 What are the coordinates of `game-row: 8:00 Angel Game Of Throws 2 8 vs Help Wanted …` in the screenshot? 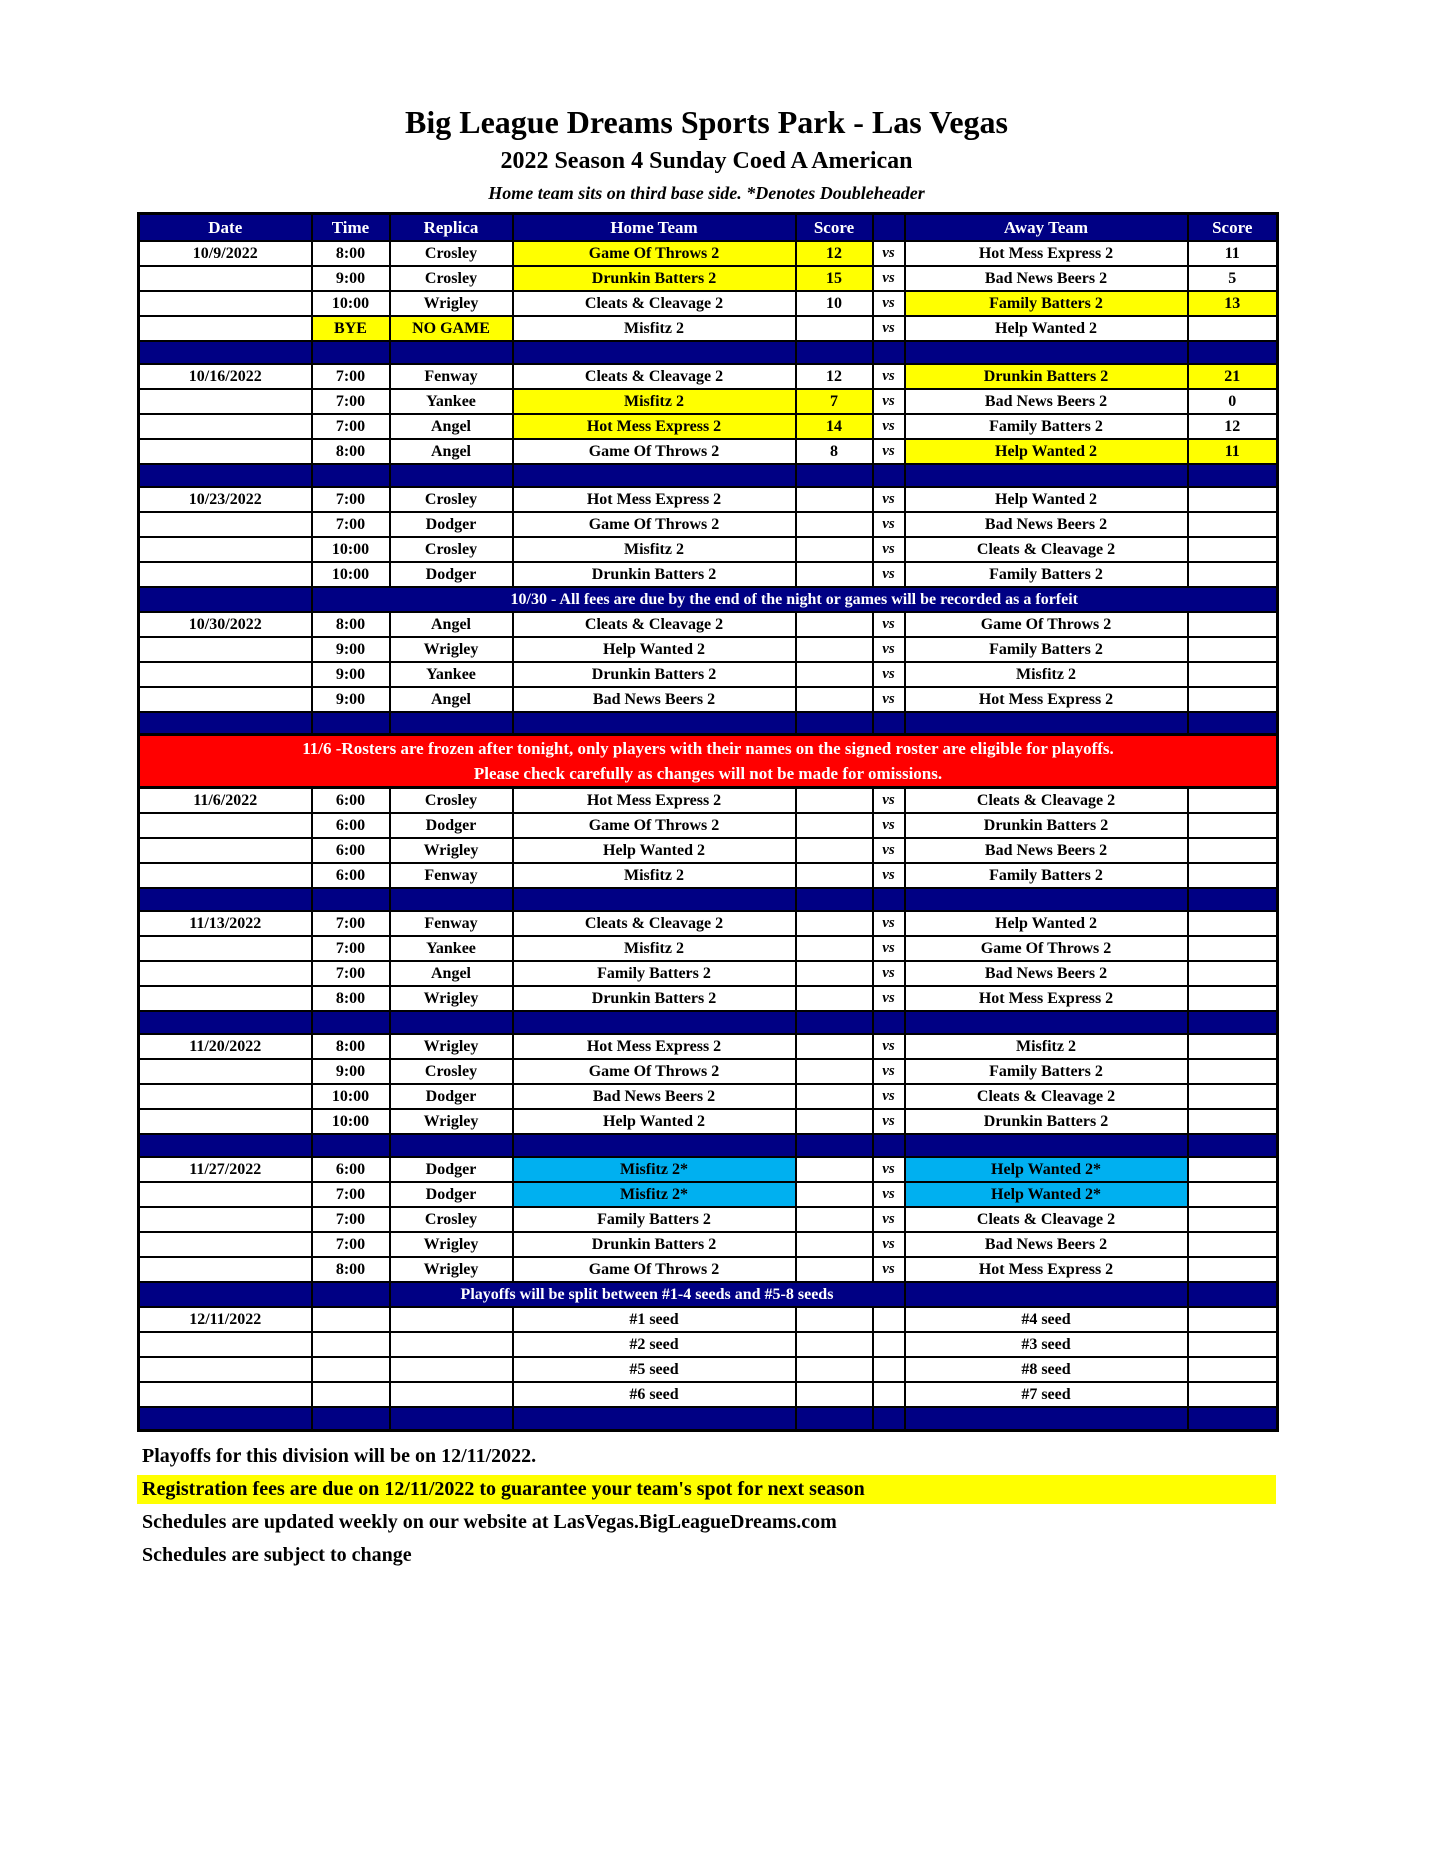 It's located at (708, 451).